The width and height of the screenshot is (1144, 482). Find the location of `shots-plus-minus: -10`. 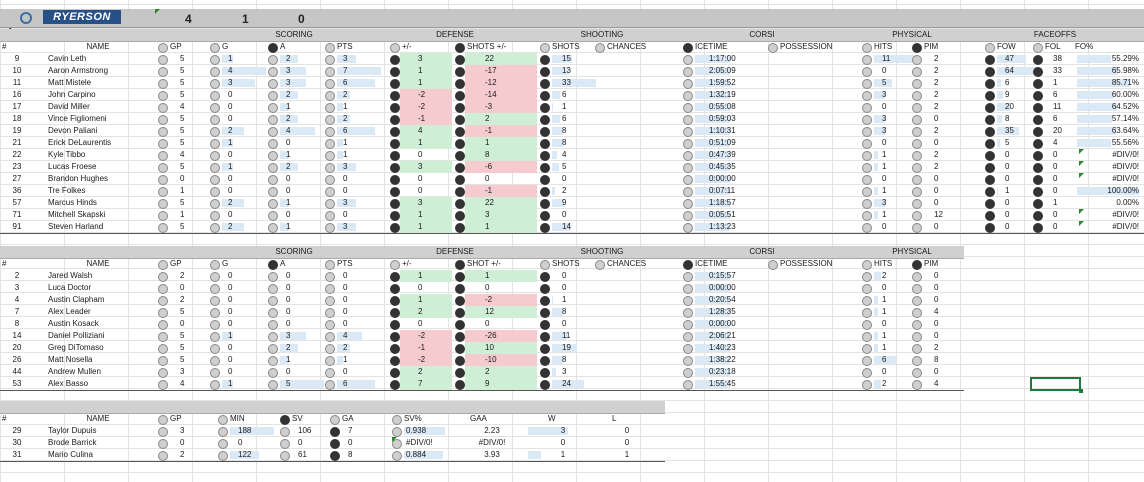

shots-plus-minus: -10 is located at coordinates (501, 360).